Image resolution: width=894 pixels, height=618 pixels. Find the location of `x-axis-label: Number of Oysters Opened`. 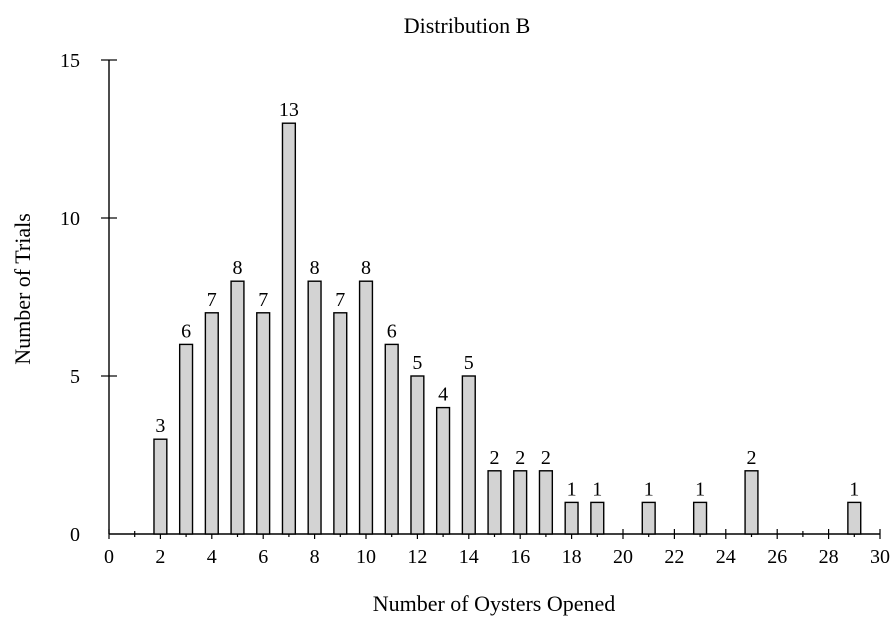

x-axis-label: Number of Oysters Opened is located at coordinates (494, 603).